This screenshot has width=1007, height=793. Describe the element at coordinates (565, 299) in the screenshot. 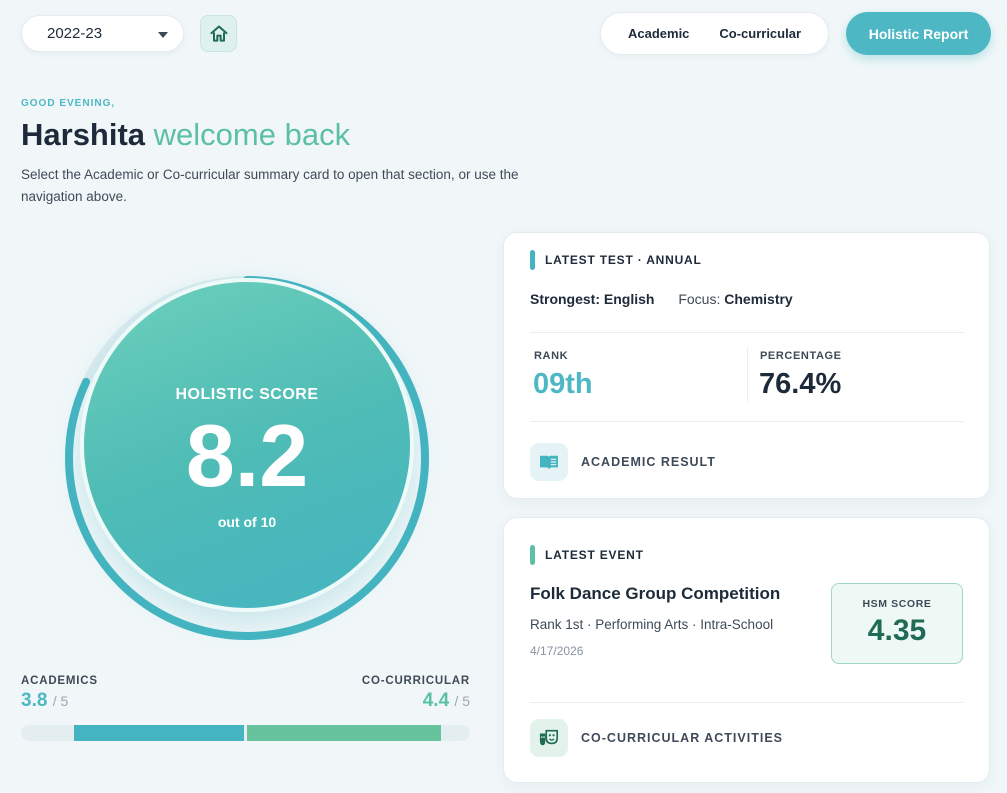

I see `strongest-label: Strongest:` at that location.